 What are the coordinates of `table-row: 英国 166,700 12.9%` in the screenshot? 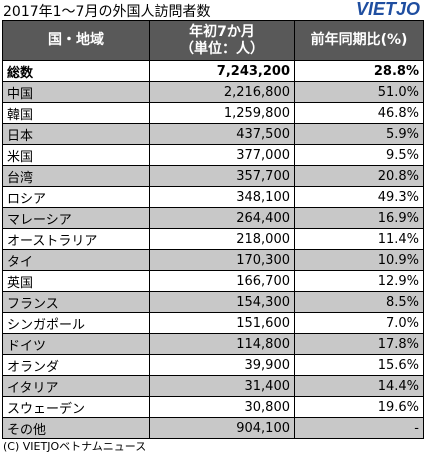 It's located at (213, 281).